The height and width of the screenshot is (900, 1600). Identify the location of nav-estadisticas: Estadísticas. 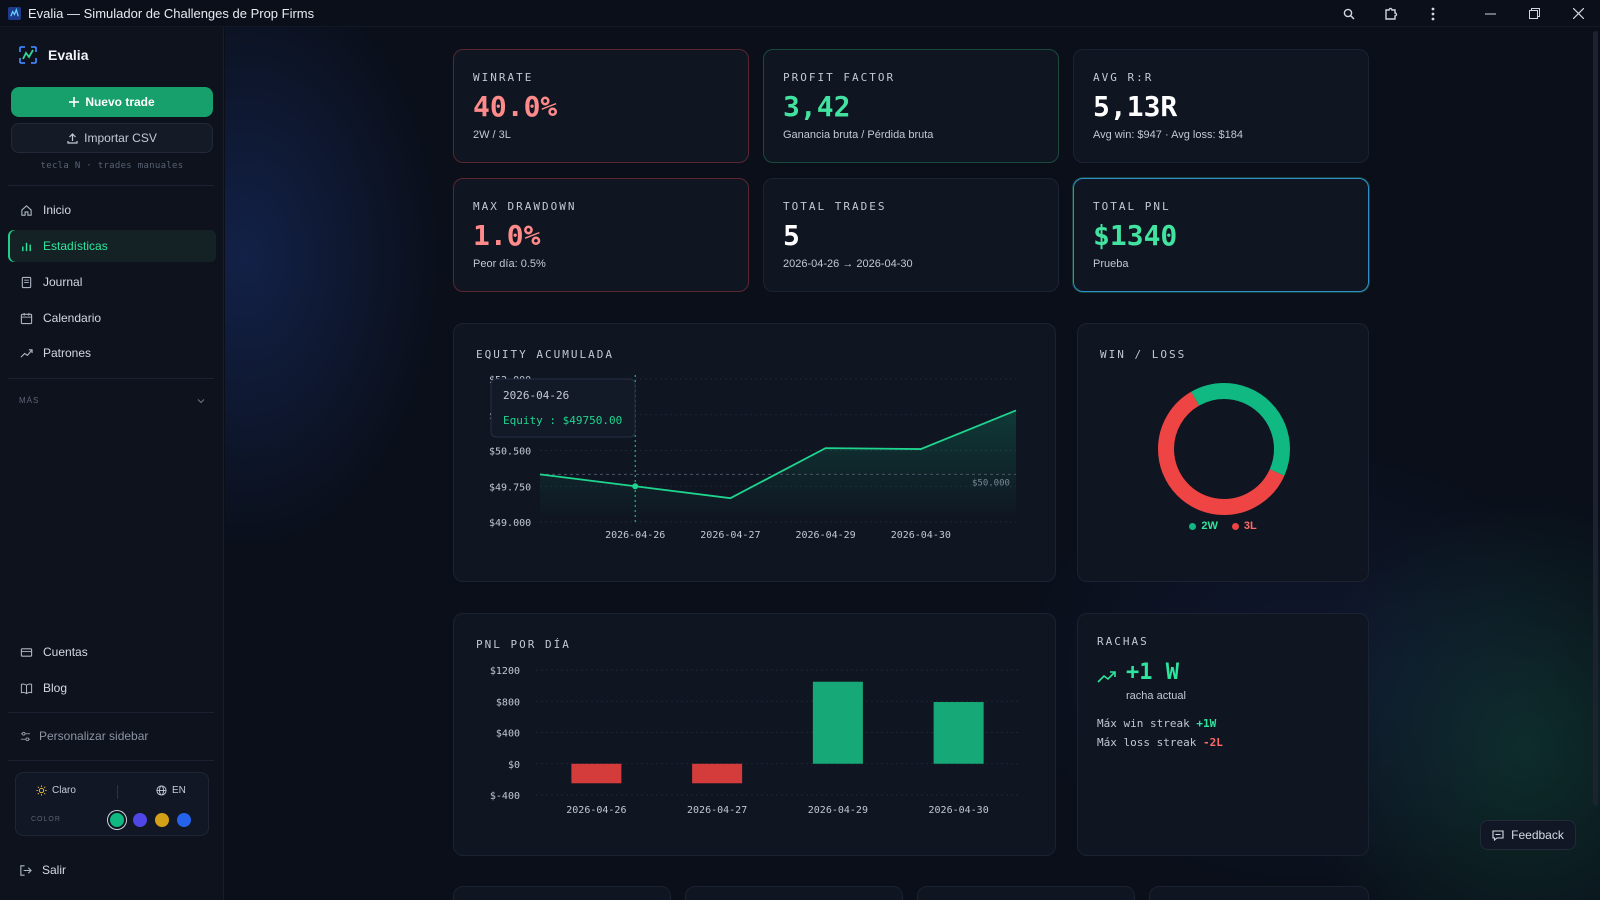
(112, 246).